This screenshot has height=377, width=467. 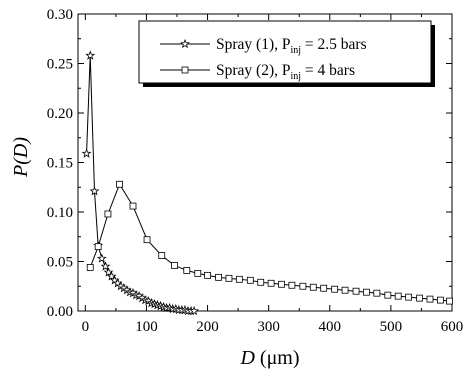 I want to click on y-axis-title: P(D), so click(x=21, y=157).